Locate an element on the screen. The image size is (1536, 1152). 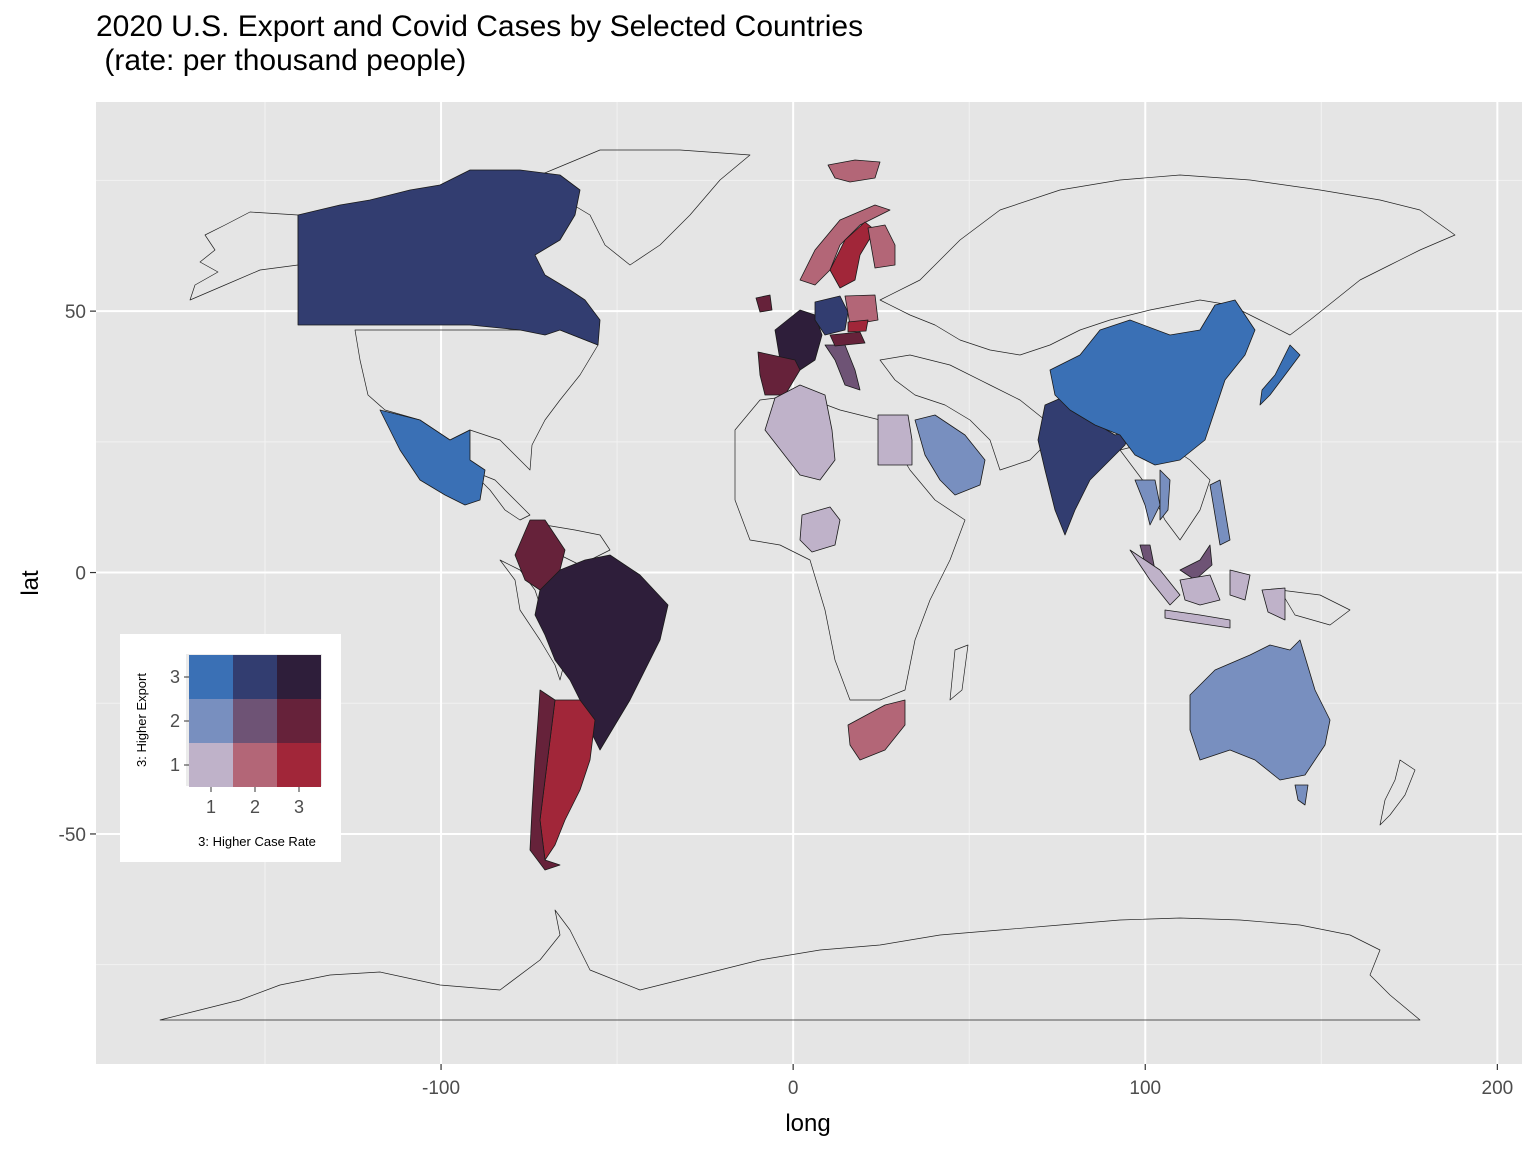
outline-greenland is located at coordinates (645, 207).